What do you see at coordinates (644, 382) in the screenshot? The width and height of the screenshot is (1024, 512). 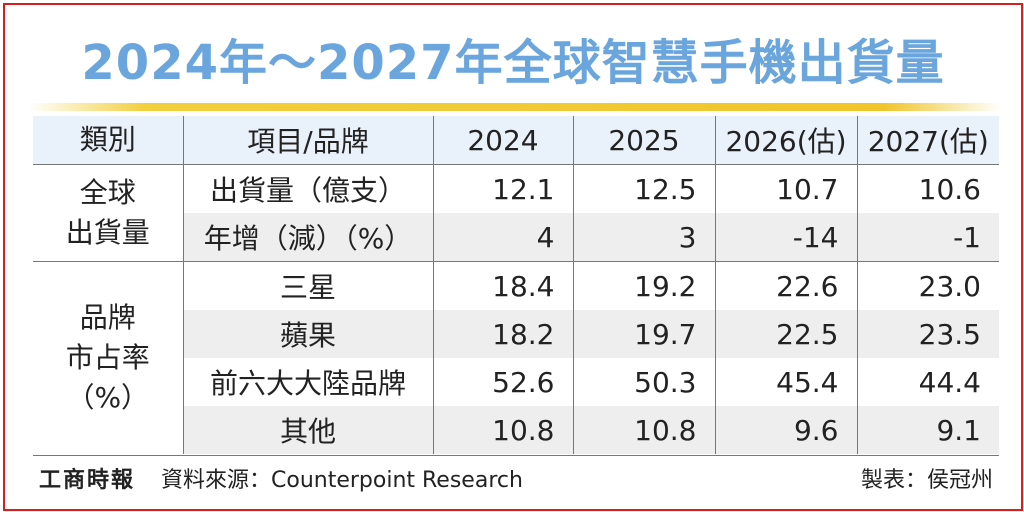 I see `cell-value: 50.3` at bounding box center [644, 382].